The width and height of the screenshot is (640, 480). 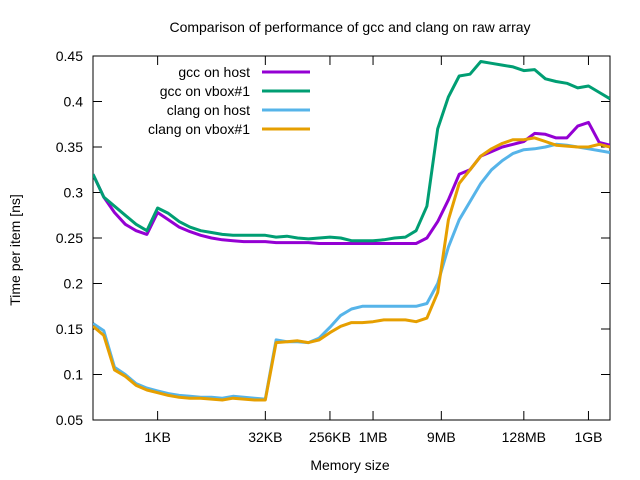 What do you see at coordinates (205, 91) in the screenshot?
I see `legend-label: gcc on vbox#1` at bounding box center [205, 91].